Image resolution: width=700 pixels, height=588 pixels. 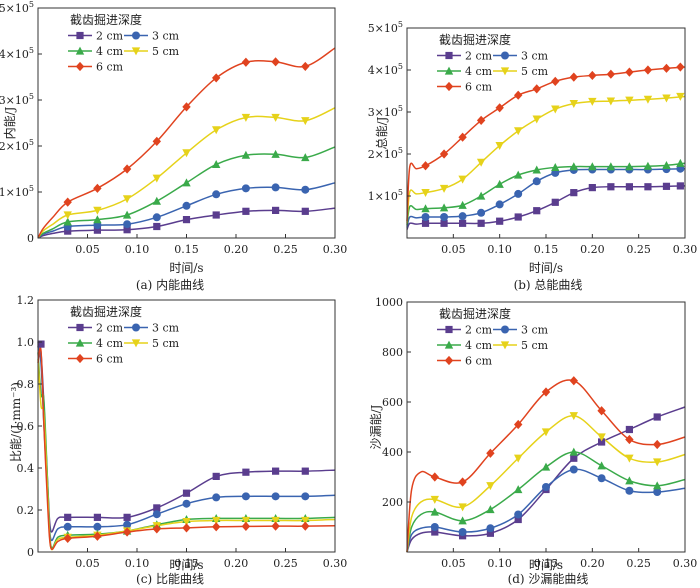 What do you see at coordinates (638, 563) in the screenshot?
I see `x-tick-label: 0.25` at bounding box center [638, 563].